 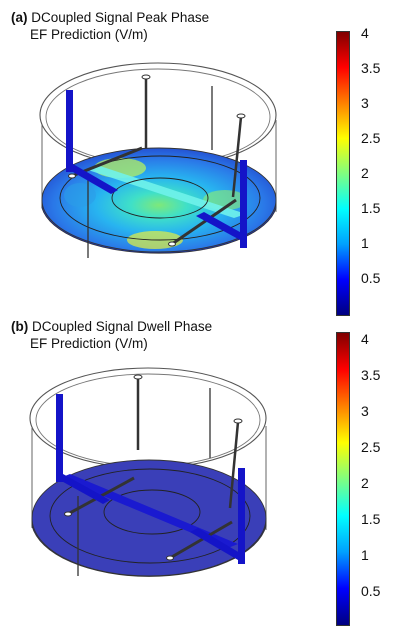 What do you see at coordinates (343, 173) in the screenshot?
I see `colorbar-a` at bounding box center [343, 173].